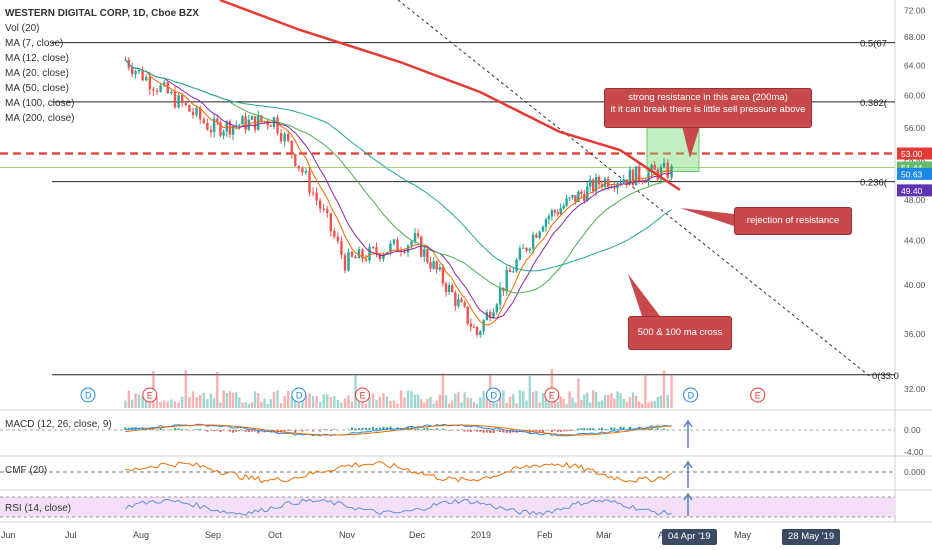 This screenshot has width=932, height=550. Describe the element at coordinates (34, 43) in the screenshot. I see `legend-ma7: MA (7, close)` at that location.